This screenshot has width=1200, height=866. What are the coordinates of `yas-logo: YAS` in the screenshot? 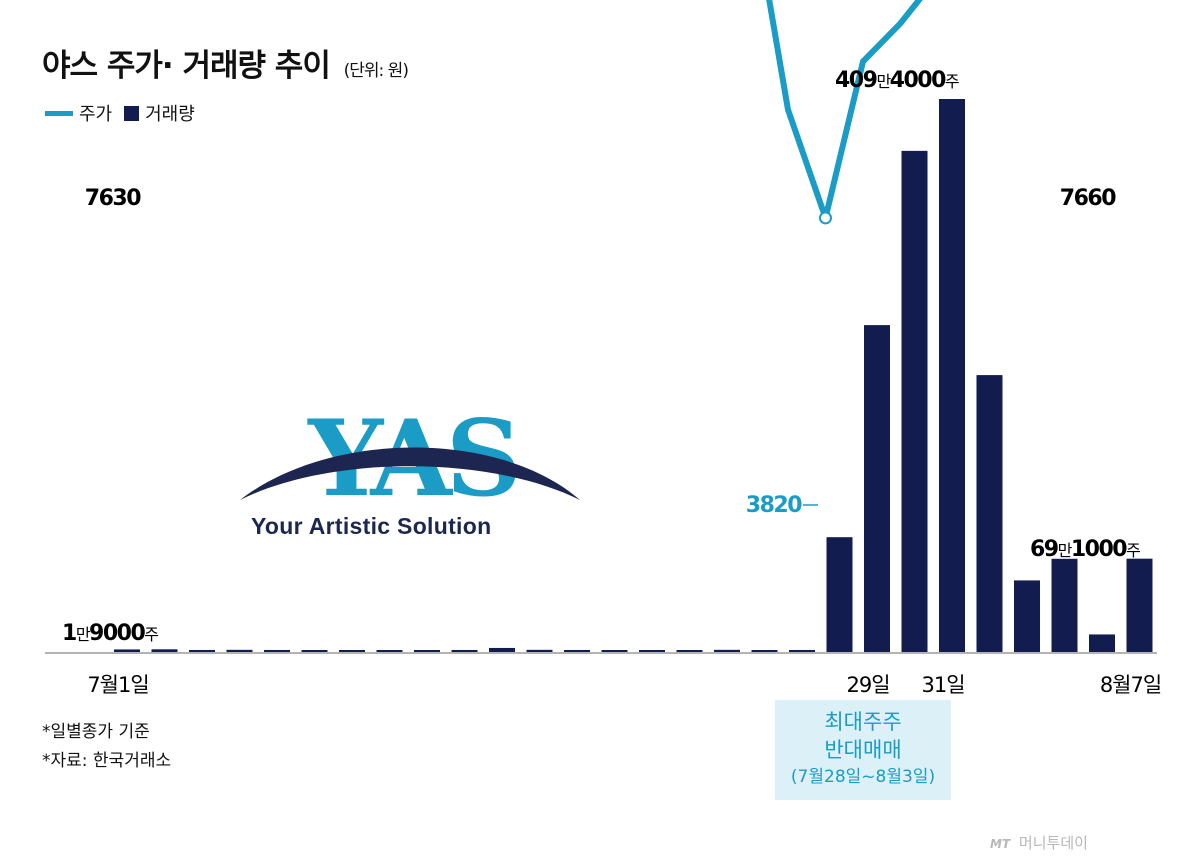 It's located at (410, 458).